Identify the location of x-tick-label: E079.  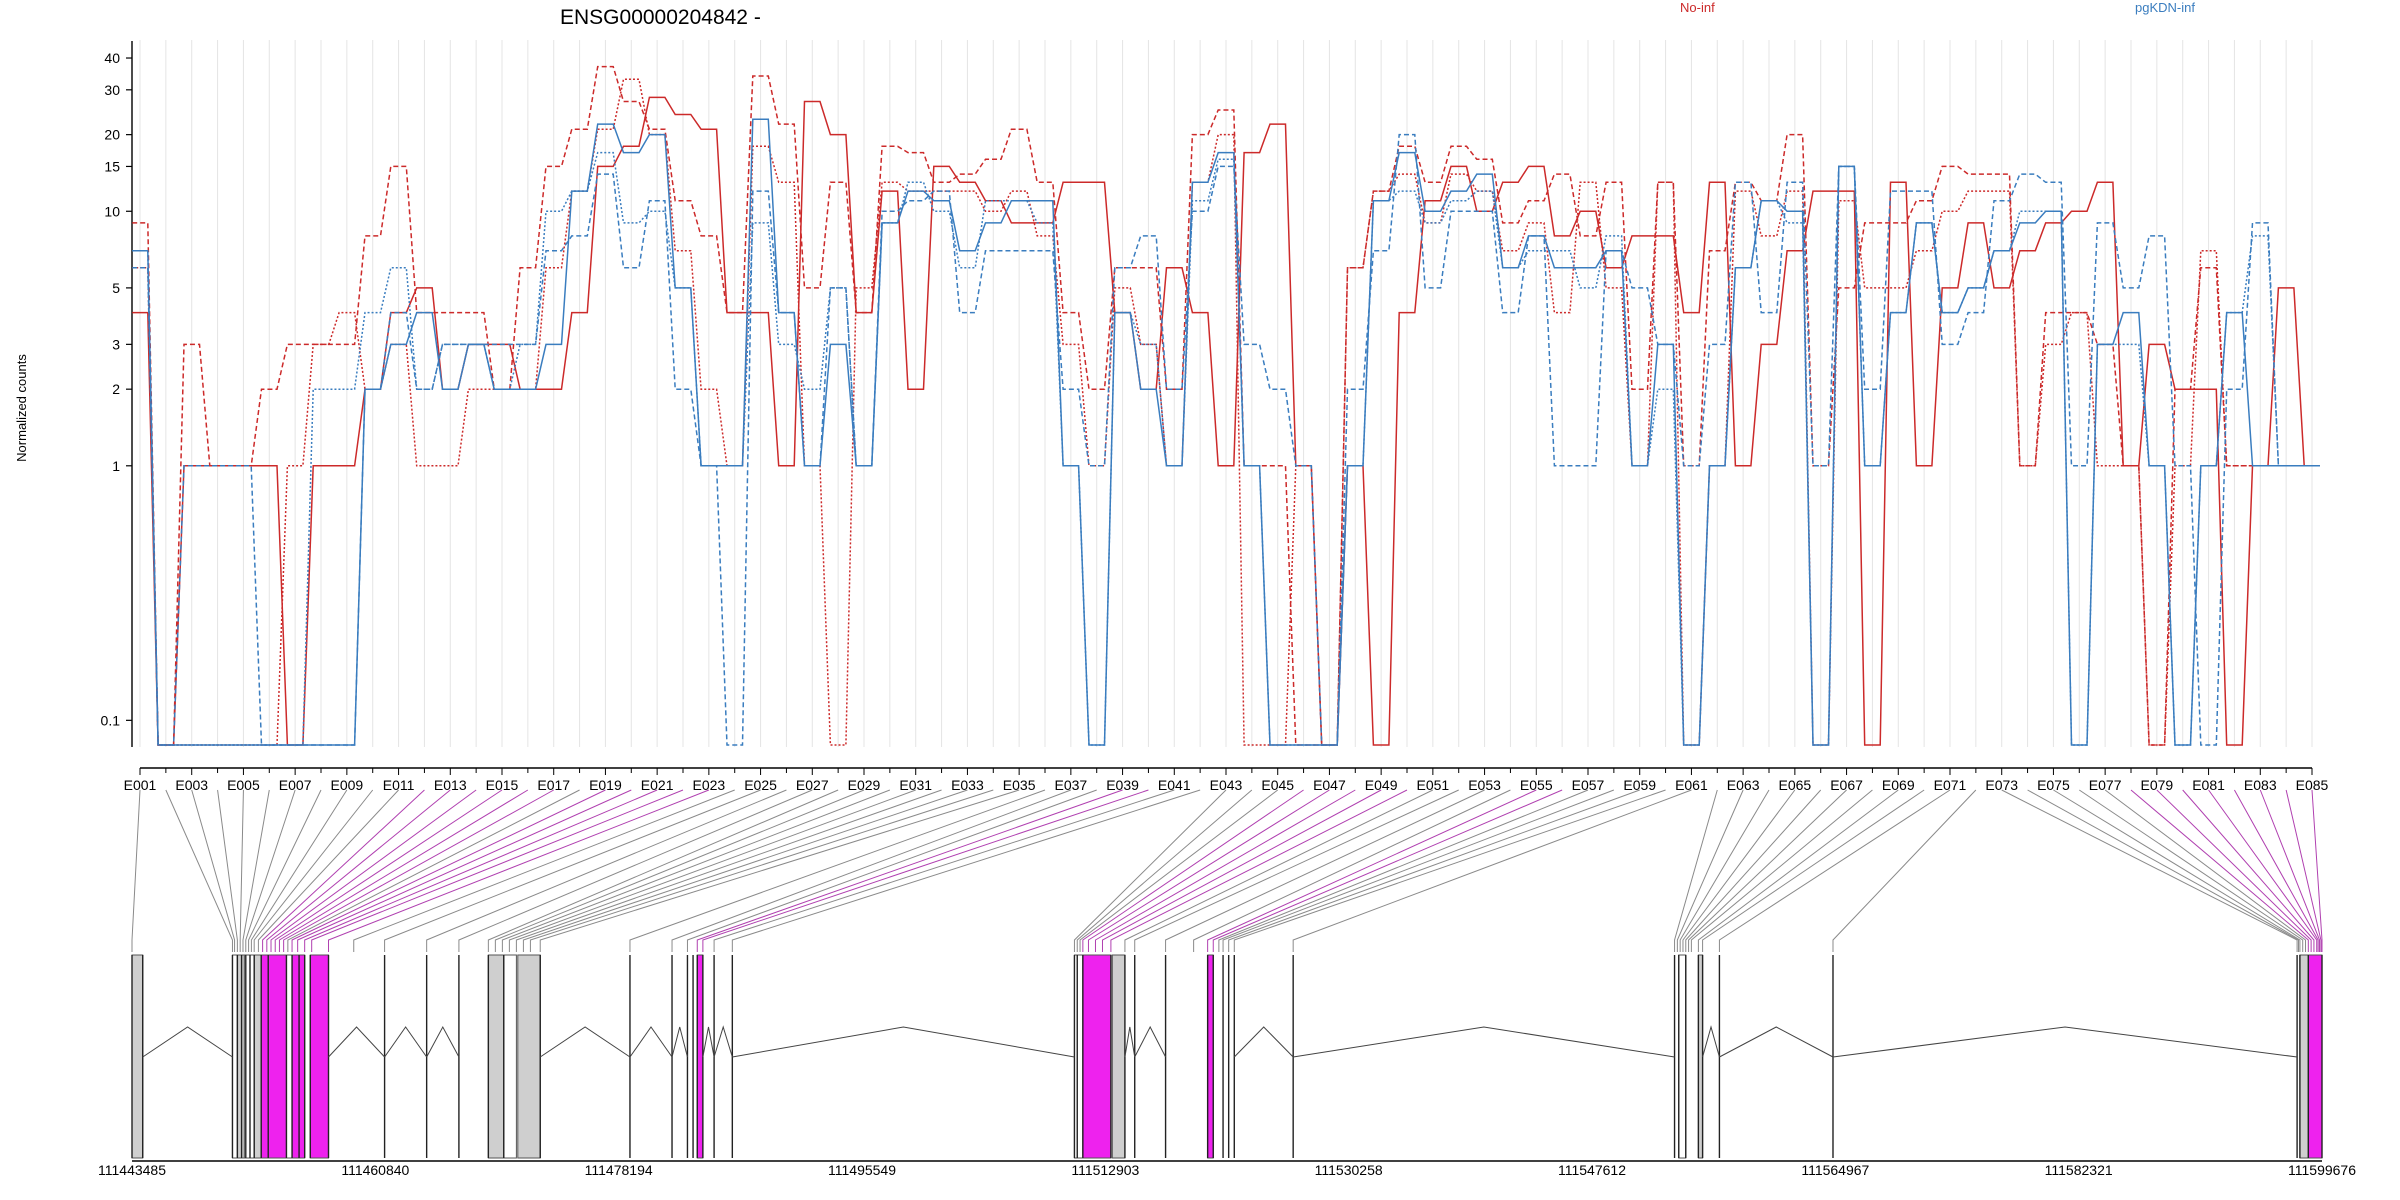
(2157, 785).